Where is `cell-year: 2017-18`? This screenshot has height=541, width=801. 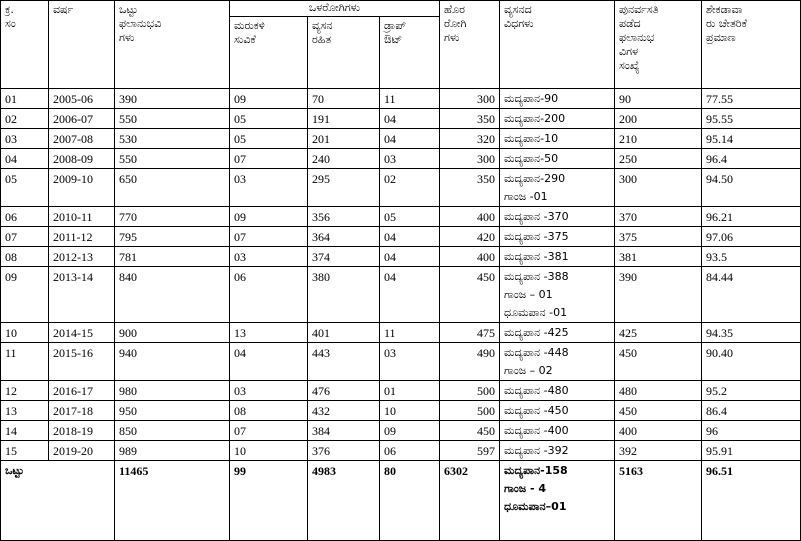 cell-year: 2017-18 is located at coordinates (81, 410).